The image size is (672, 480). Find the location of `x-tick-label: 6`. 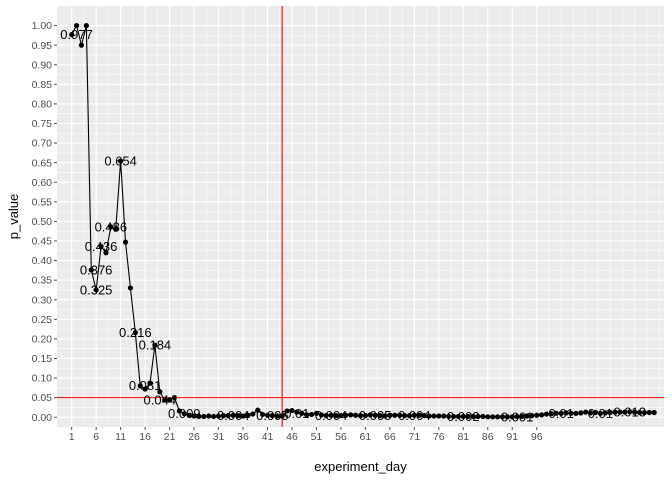

x-tick-label: 6 is located at coordinates (96, 437).